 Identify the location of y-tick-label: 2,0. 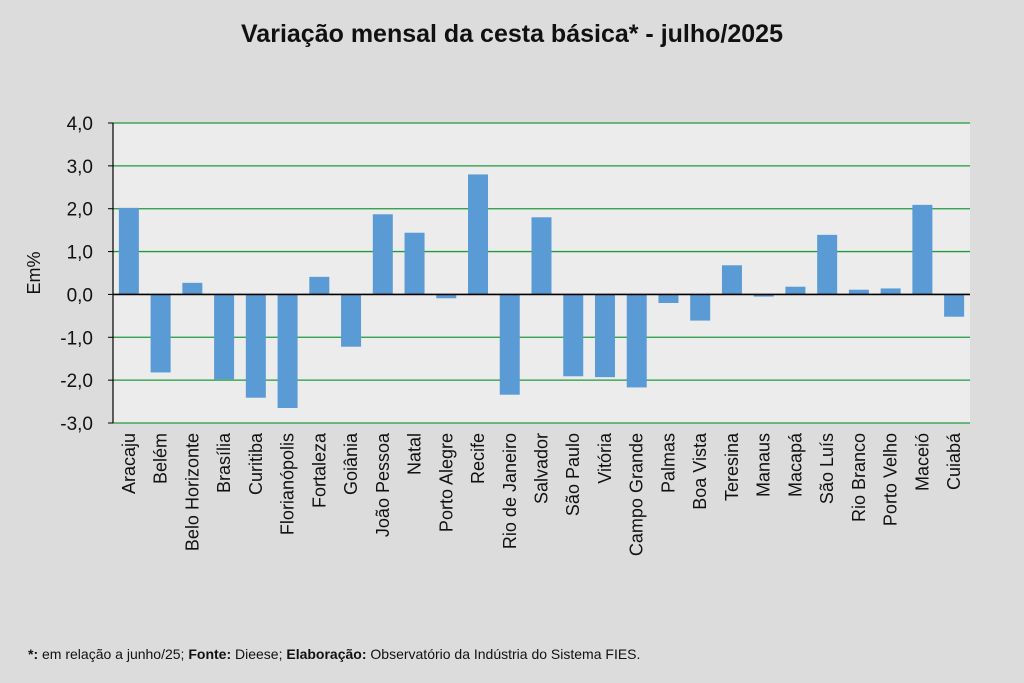
(80, 210).